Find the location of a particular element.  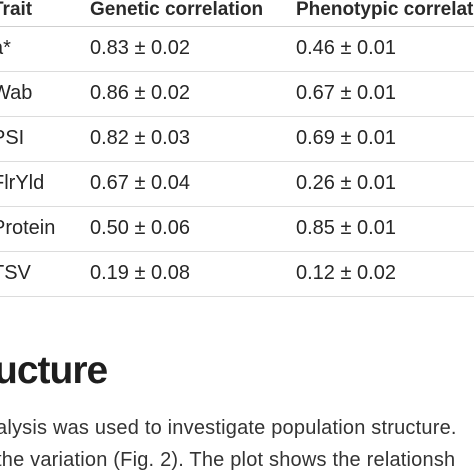

phenotypic-correlation-cell: 0.69 ± 0.01 is located at coordinates (346, 138).